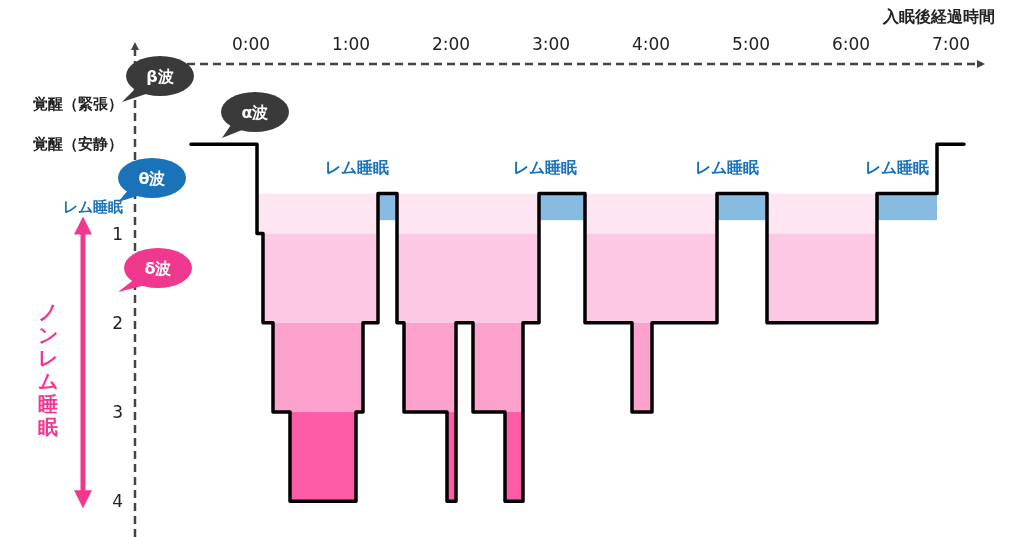 The image size is (1024, 537). What do you see at coordinates (78, 144) in the screenshot?
I see `y-tick-label: 覚醒（安静）` at bounding box center [78, 144].